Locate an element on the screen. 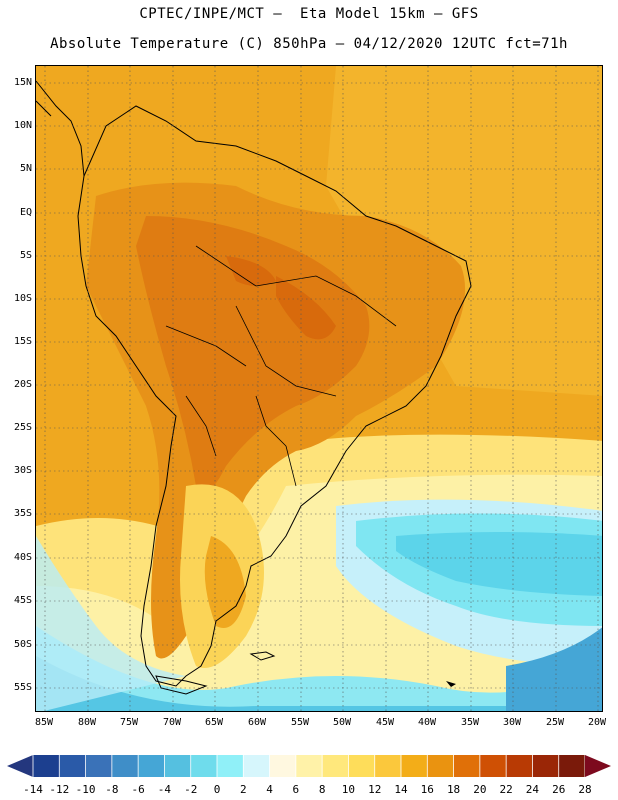  lat-label-40s: 40S is located at coordinates (22, 557).